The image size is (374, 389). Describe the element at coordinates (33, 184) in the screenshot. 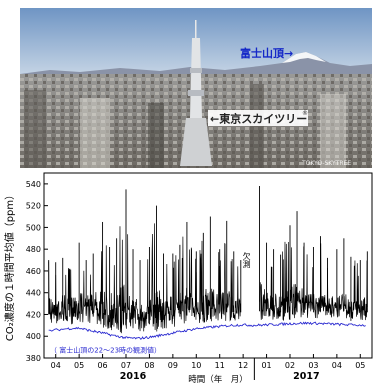

I see `y-tick-label: 540` at that location.